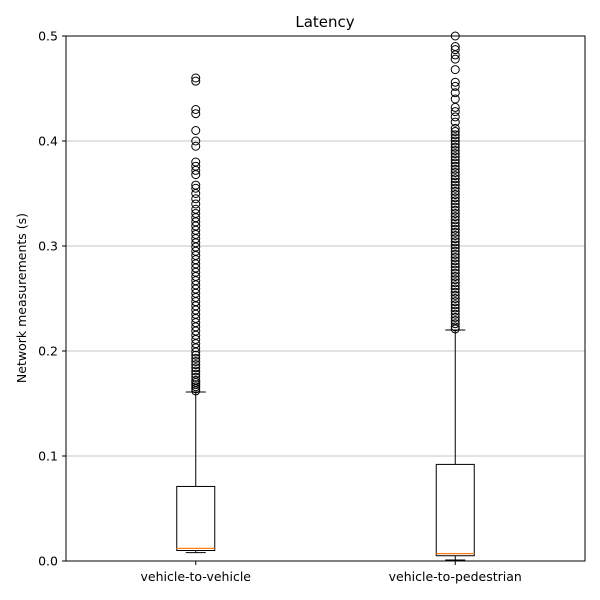 The image size is (600, 600). I want to click on y-tick-label: 0.5, so click(48, 36).